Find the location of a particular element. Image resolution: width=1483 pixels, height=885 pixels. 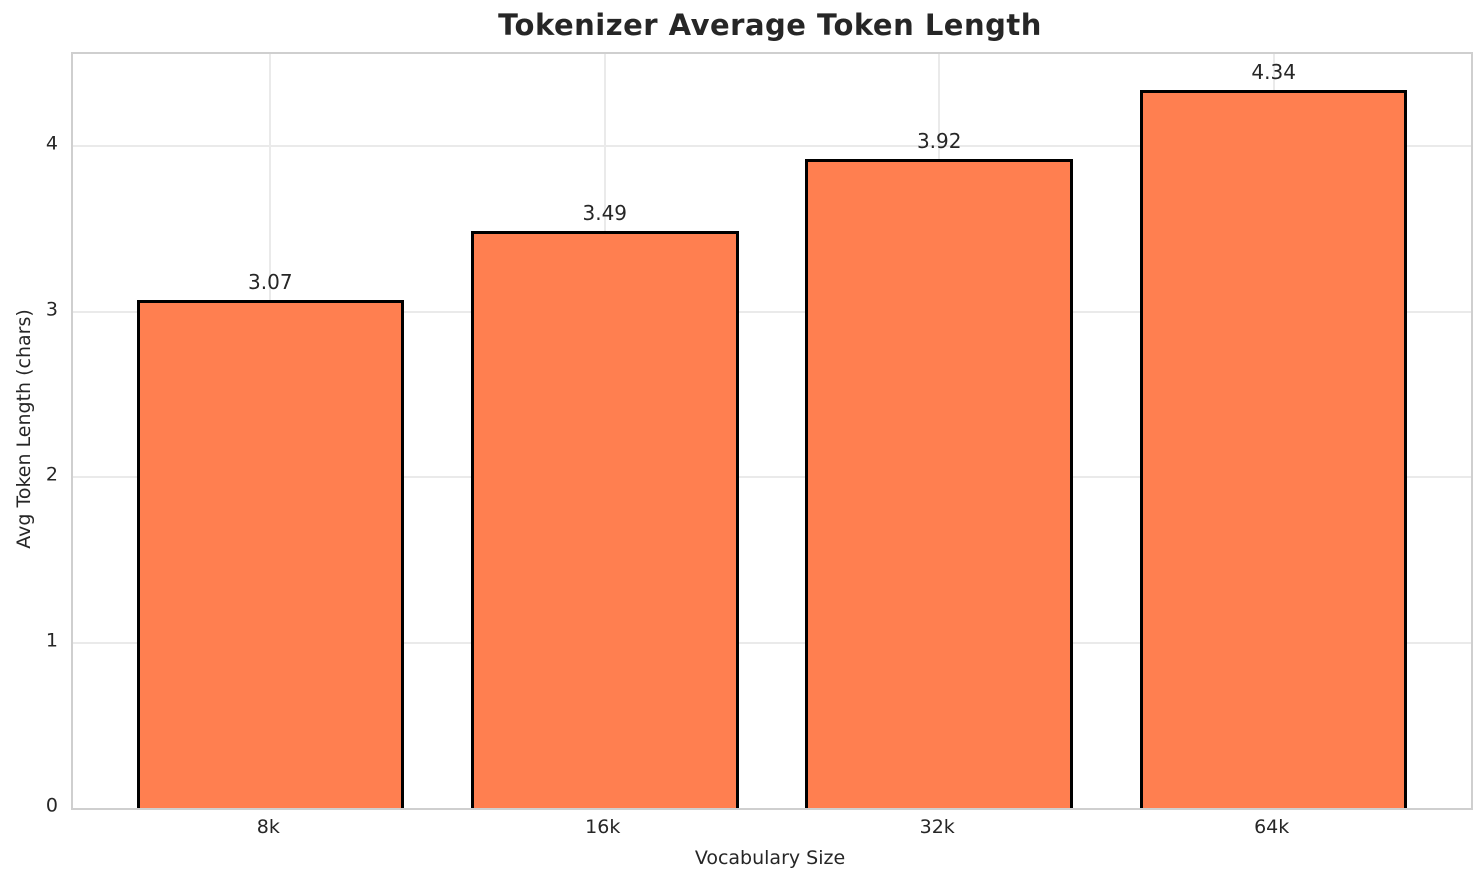

x-tick-label: 32k is located at coordinates (937, 827).